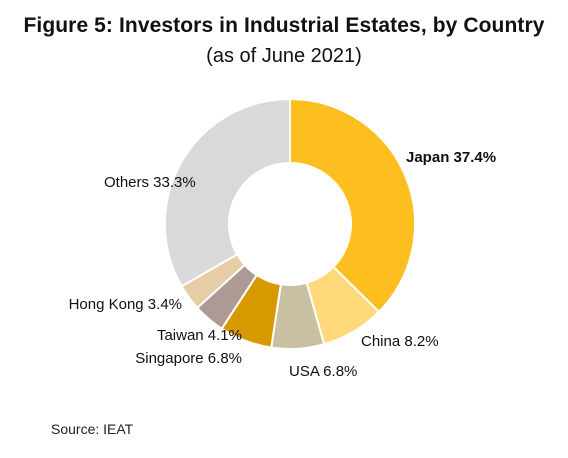 The image size is (568, 458). What do you see at coordinates (150, 182) in the screenshot?
I see `slice-label-others: Others 33.3%` at bounding box center [150, 182].